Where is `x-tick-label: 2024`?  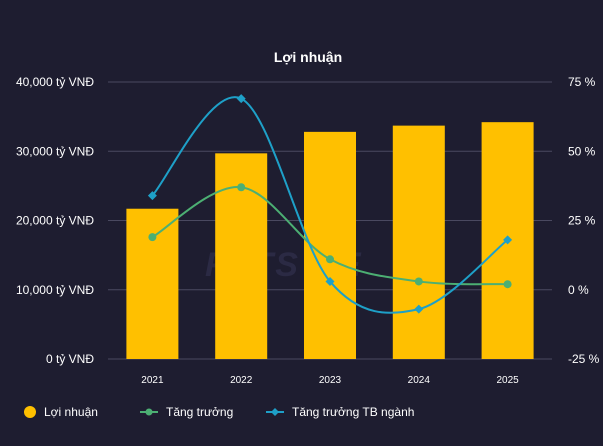 x-tick-label: 2024 is located at coordinates (419, 380).